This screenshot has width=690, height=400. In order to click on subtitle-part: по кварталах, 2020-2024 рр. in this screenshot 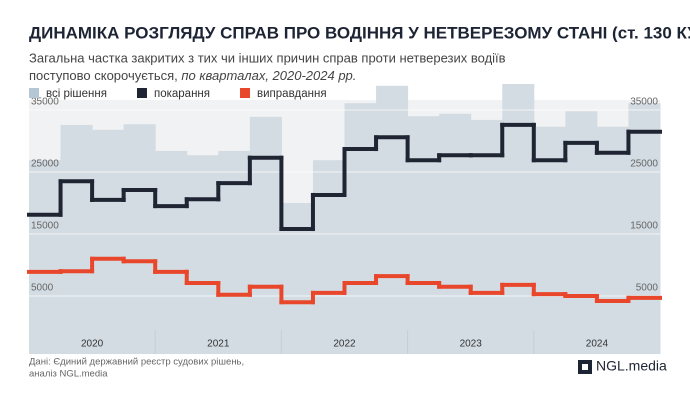, I will do `click(268, 75)`.